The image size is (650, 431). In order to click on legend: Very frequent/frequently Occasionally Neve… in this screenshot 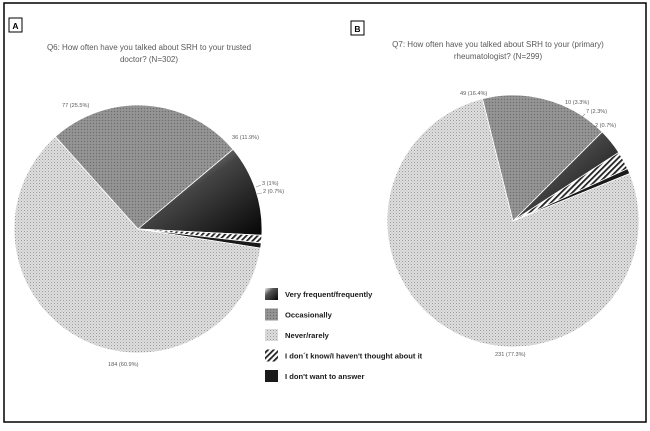, I will do `click(344, 335)`.